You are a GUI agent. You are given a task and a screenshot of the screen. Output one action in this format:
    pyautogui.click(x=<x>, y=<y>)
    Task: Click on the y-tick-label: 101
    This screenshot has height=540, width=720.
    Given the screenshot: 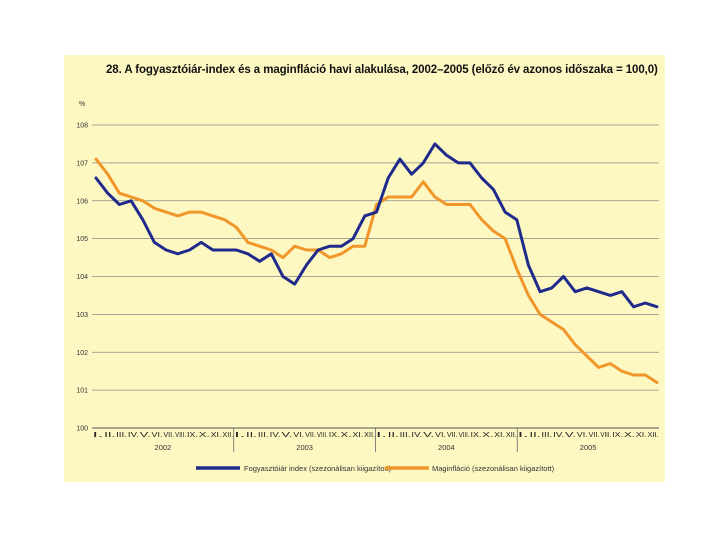 What is the action you would take?
    pyautogui.click(x=82, y=391)
    